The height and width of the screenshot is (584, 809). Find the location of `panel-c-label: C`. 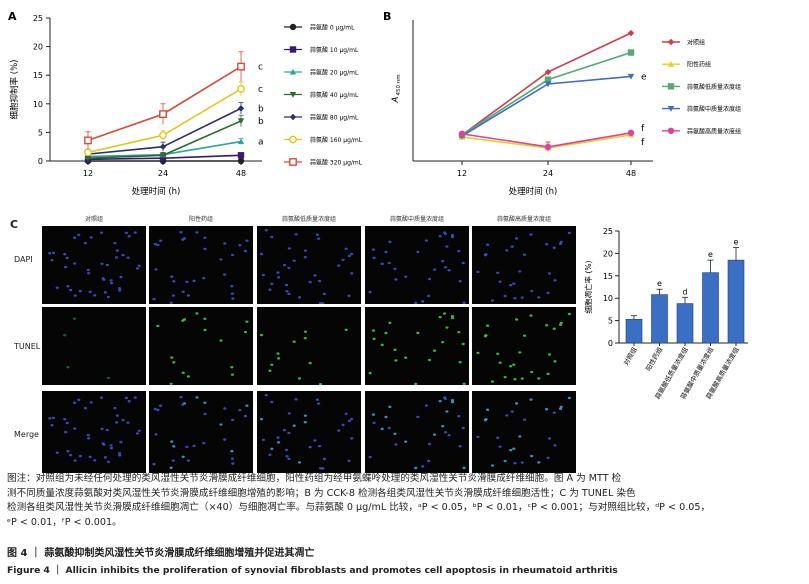

panel-c-label: C is located at coordinates (14, 224).